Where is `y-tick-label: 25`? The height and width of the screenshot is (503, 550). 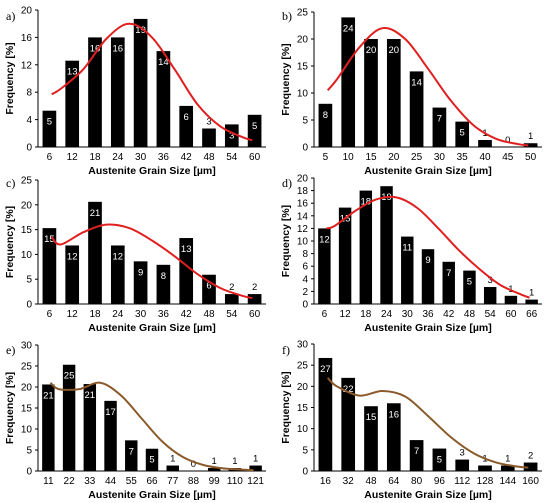 y-tick-label: 25 is located at coordinates (303, 13).